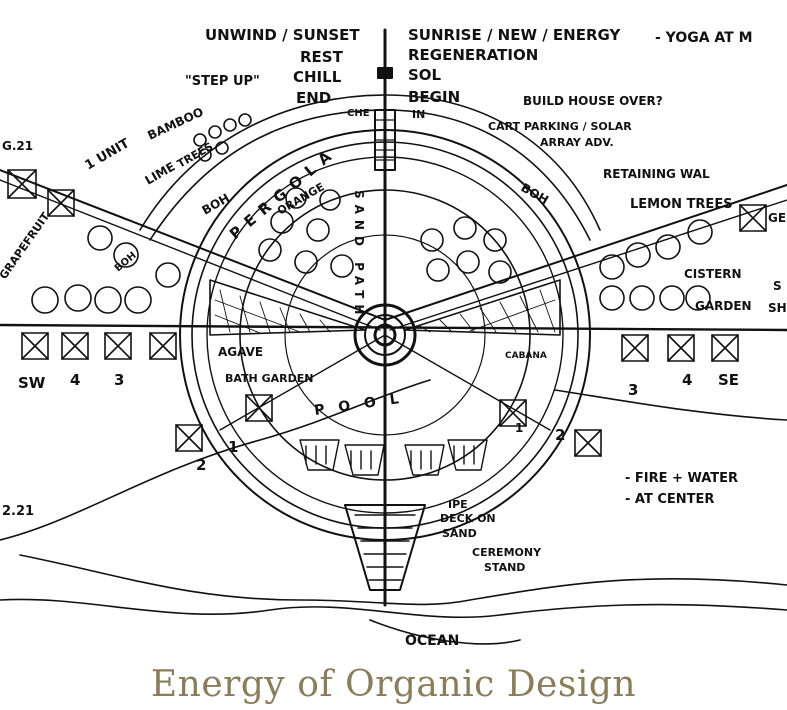  I want to click on label-yoga: - YOGA AT M, so click(704, 38).